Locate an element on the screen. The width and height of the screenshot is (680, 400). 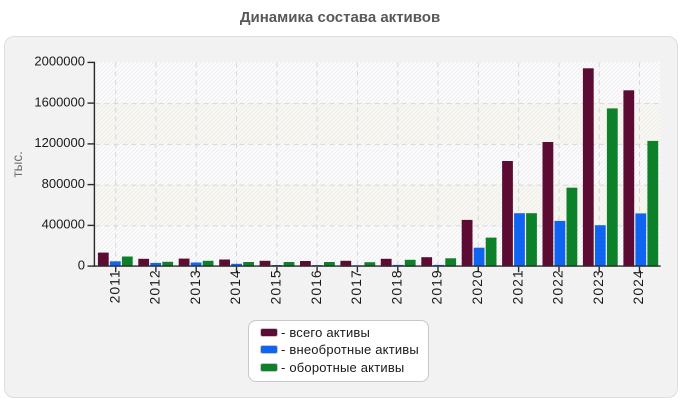
svg-text: 2015 is located at coordinates (276, 286).